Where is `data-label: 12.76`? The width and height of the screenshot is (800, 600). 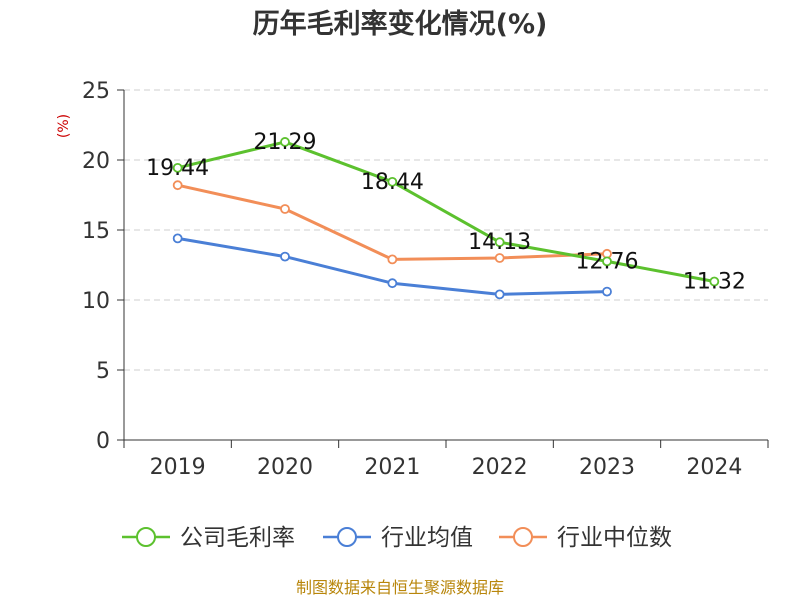 data-label: 12.76 is located at coordinates (607, 261).